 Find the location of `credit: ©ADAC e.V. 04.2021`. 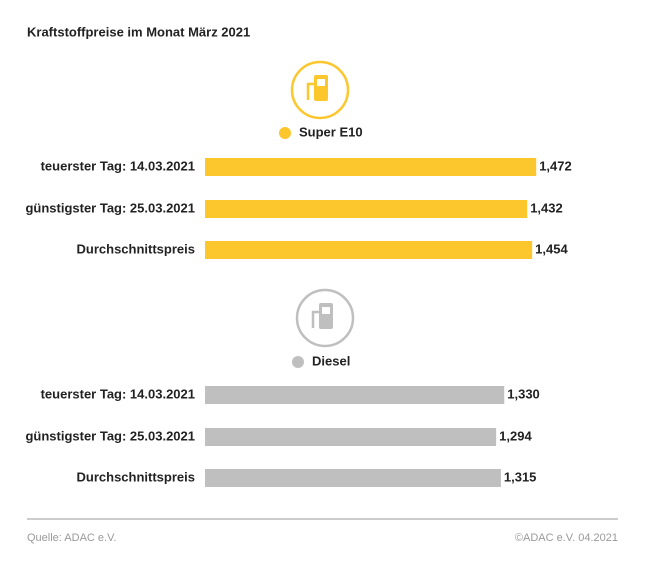

credit: ©ADAC e.V. 04.2021 is located at coordinates (566, 538).